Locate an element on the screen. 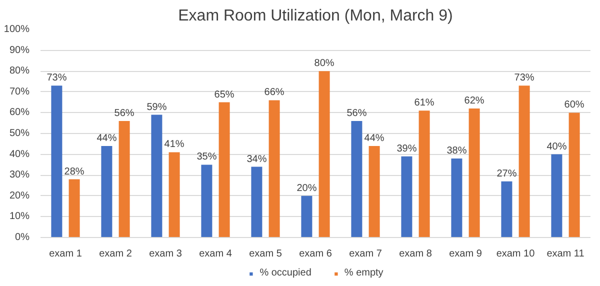 Image resolution: width=600 pixels, height=286 pixels. y-tick-label: 70% is located at coordinates (19, 92).